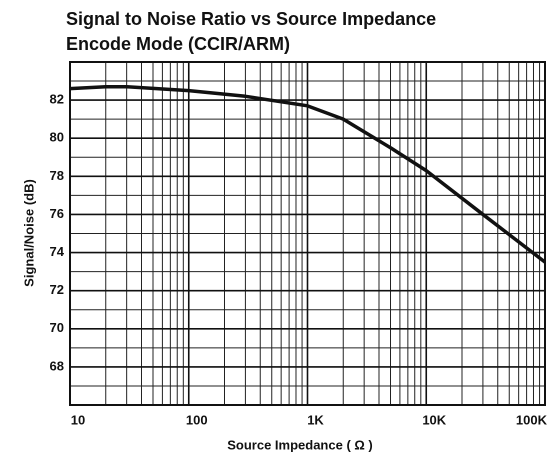 The height and width of the screenshot is (465, 547). Describe the element at coordinates (197, 419) in the screenshot. I see `x-tick-label: 100` at that location.